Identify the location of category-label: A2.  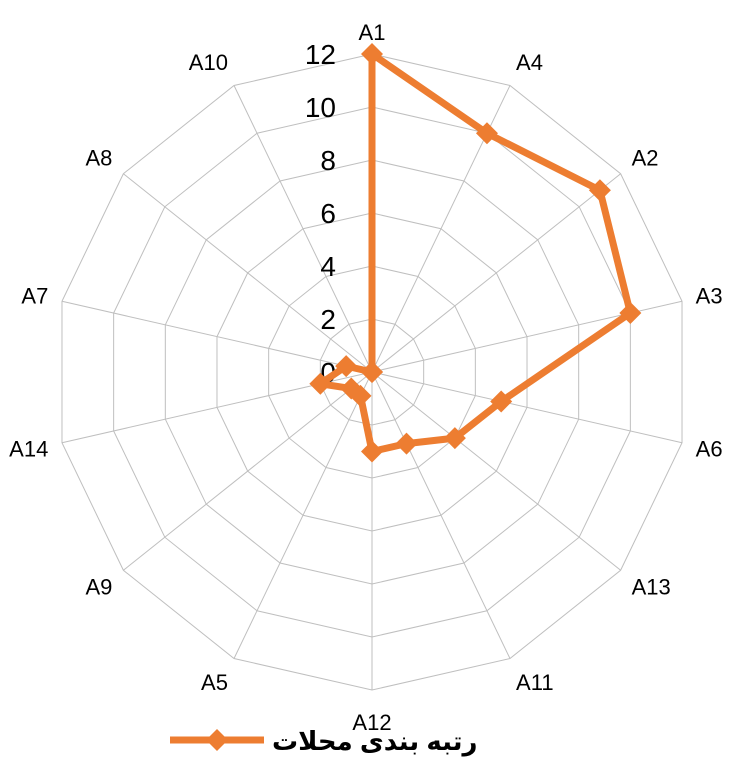
(645, 158).